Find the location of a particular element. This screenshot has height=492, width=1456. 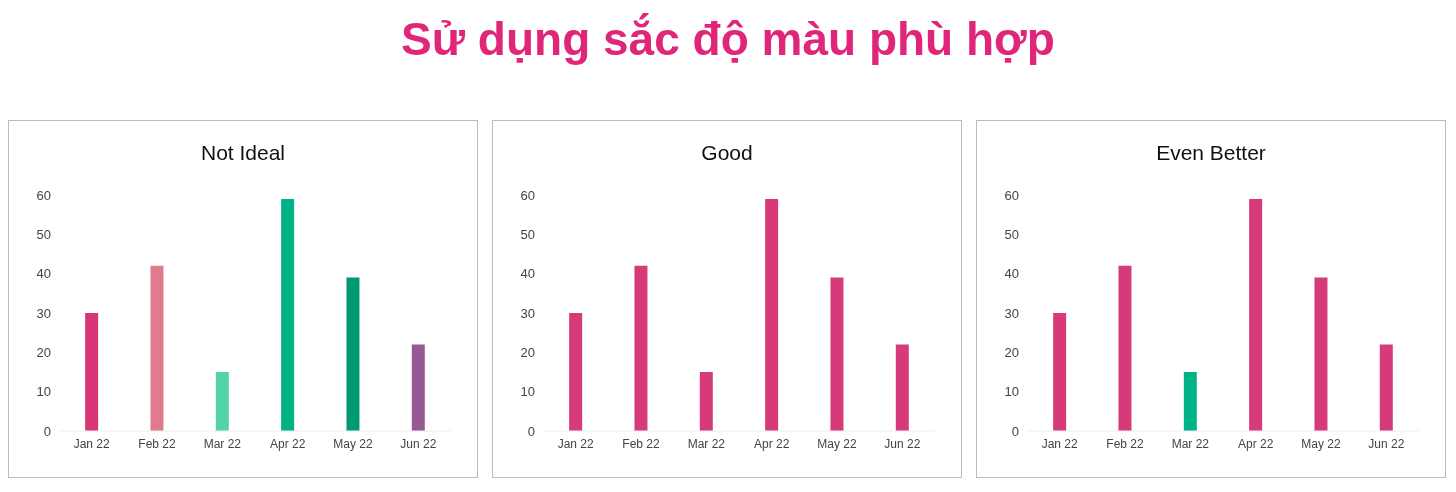

chart-title: Good is located at coordinates (727, 153).